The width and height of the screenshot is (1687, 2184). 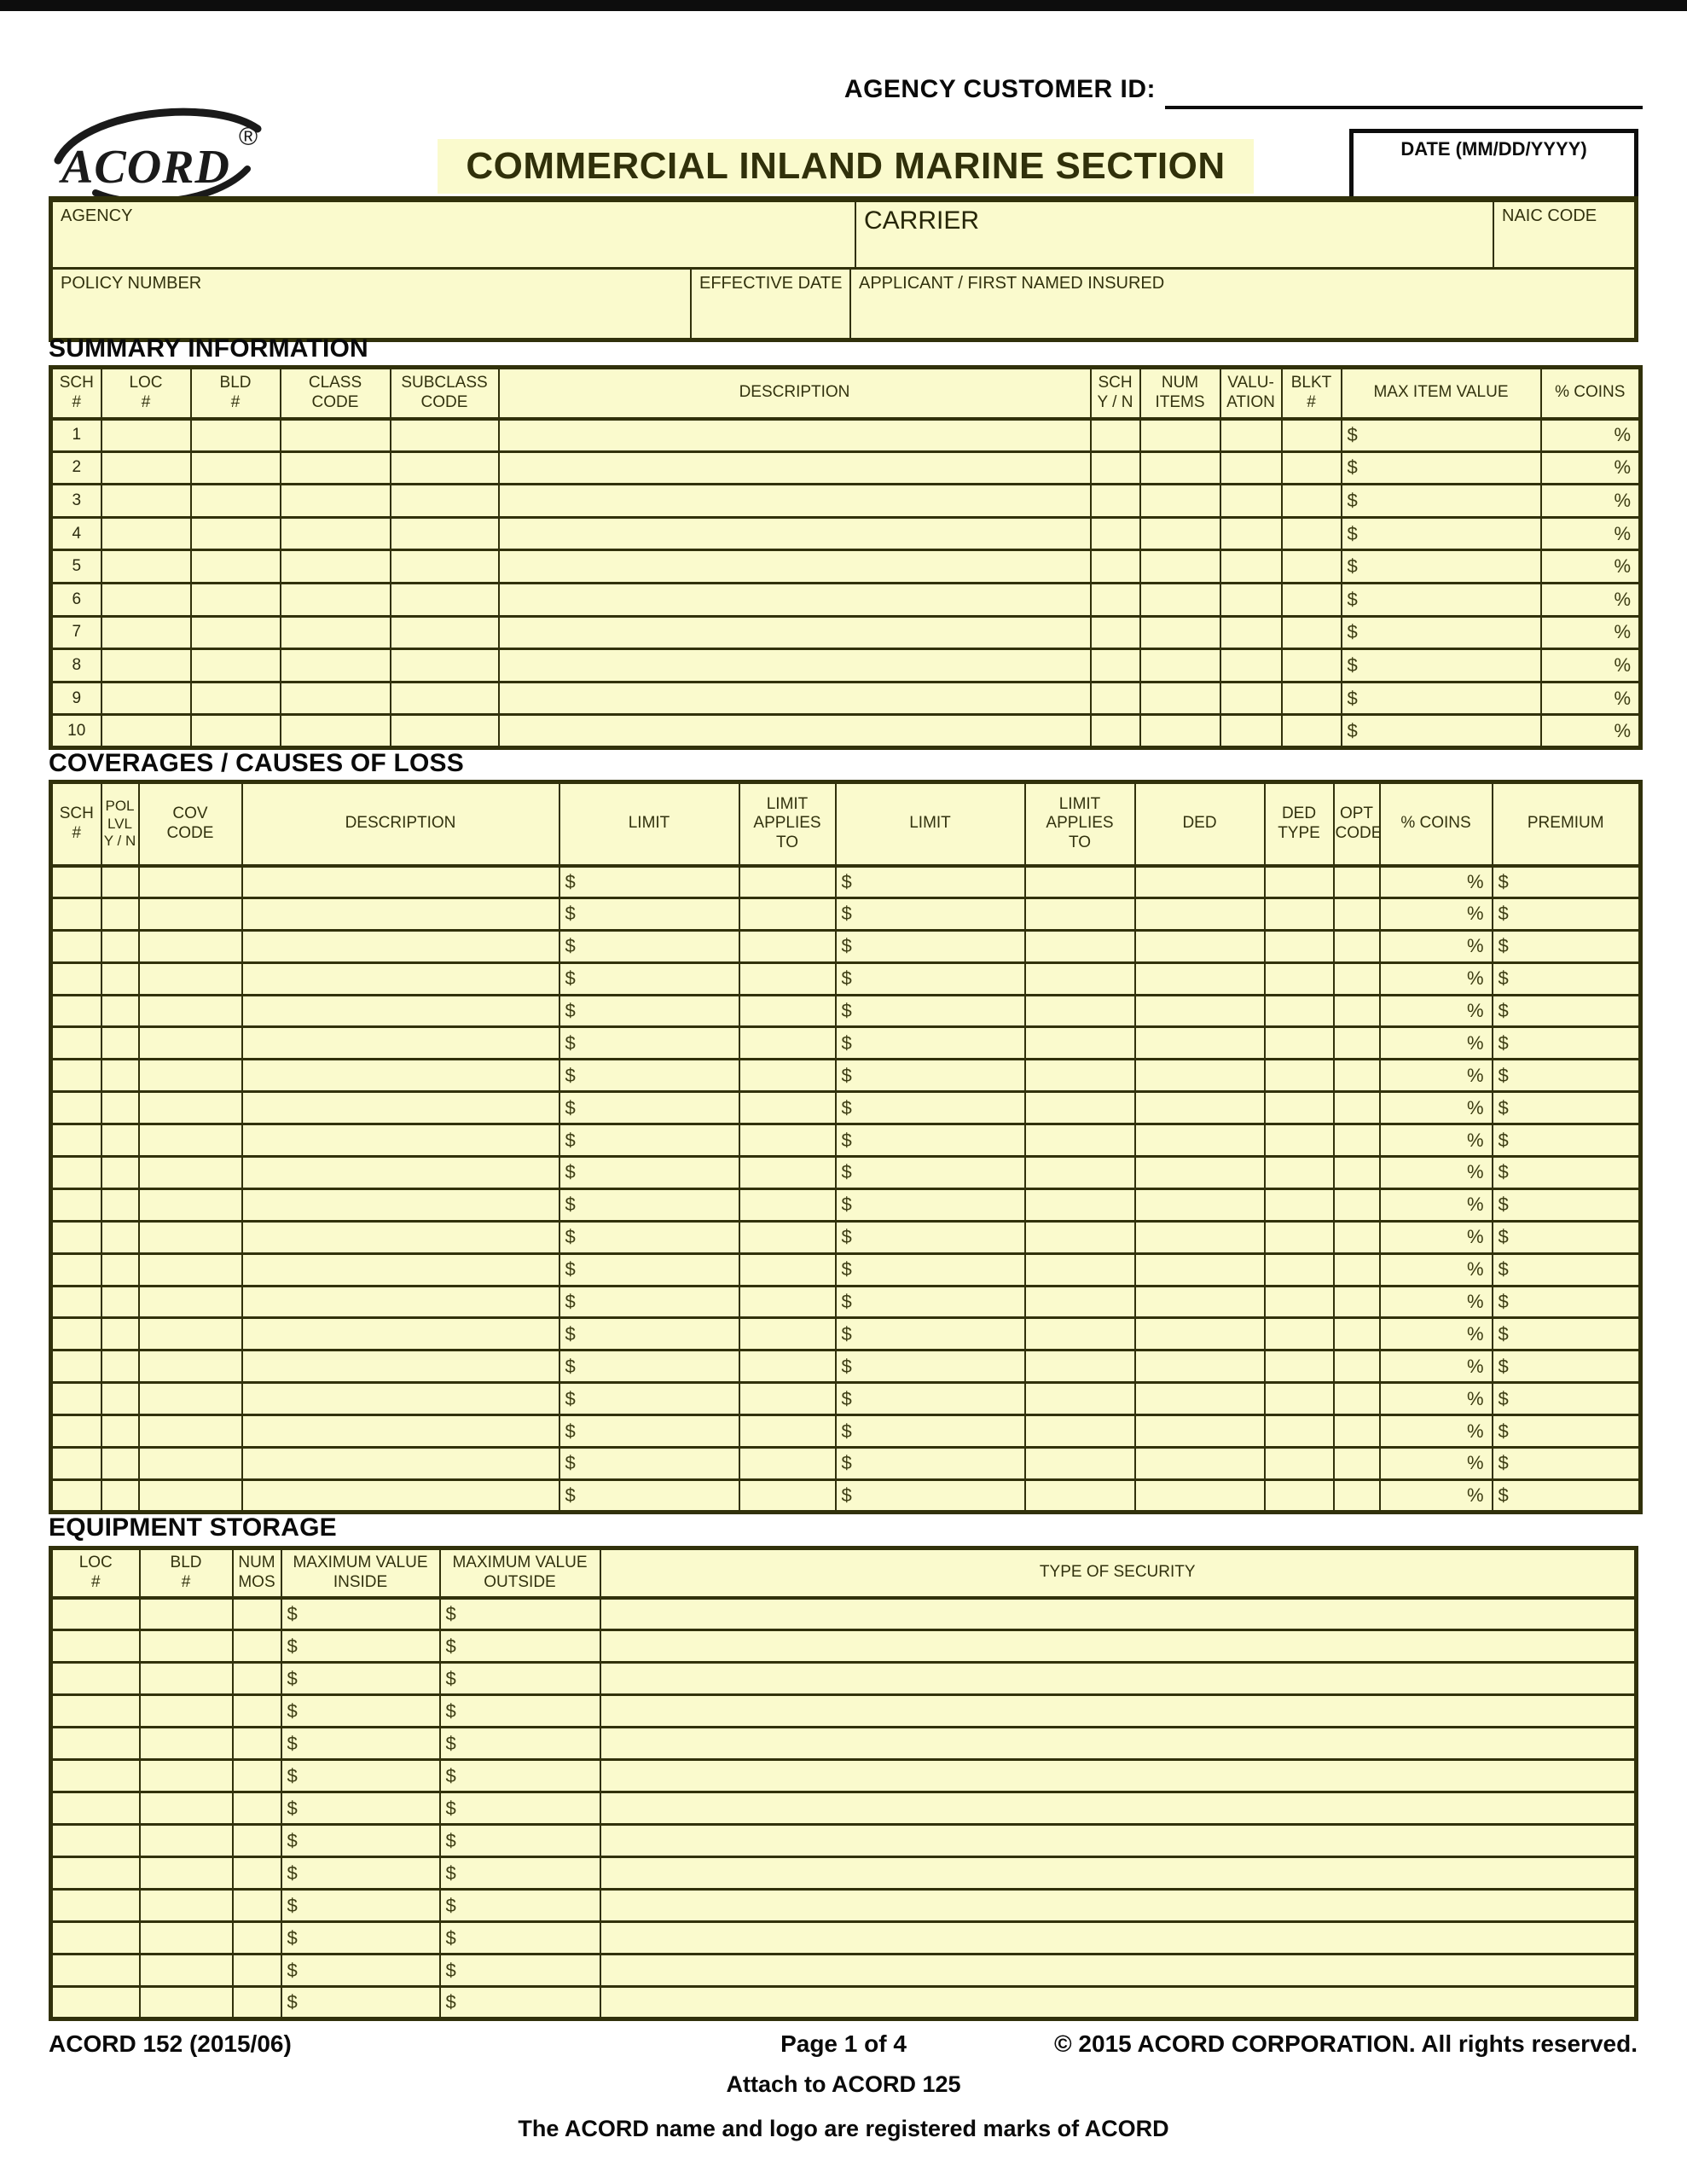 What do you see at coordinates (770, 304) in the screenshot?
I see `effective-date-field: EFFECTIVE DATE` at bounding box center [770, 304].